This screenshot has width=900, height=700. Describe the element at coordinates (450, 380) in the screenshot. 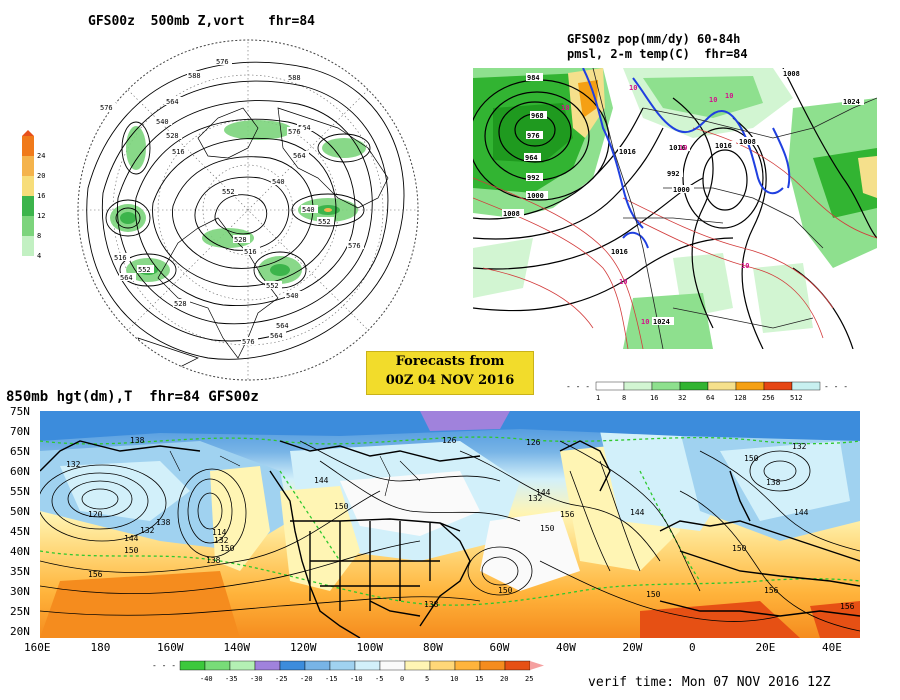

I see `banner-line2: 00Z 04 NOV 2016` at that location.